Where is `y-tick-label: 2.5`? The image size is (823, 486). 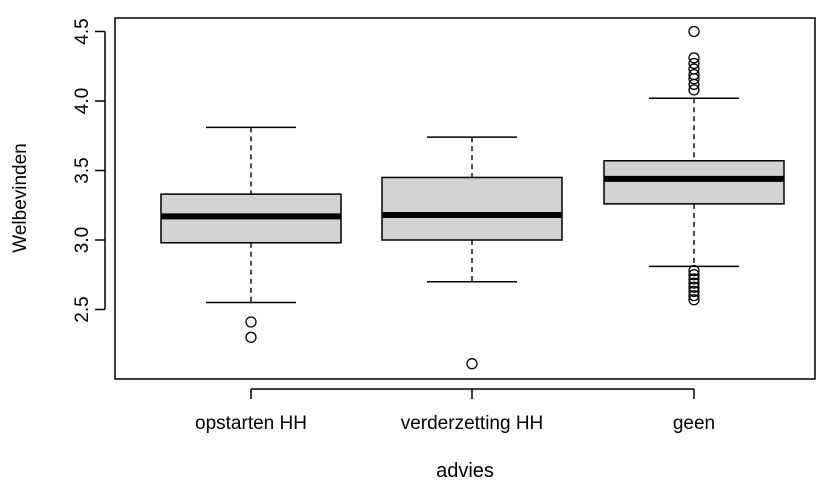 y-tick-label: 2.5 is located at coordinates (82, 309).